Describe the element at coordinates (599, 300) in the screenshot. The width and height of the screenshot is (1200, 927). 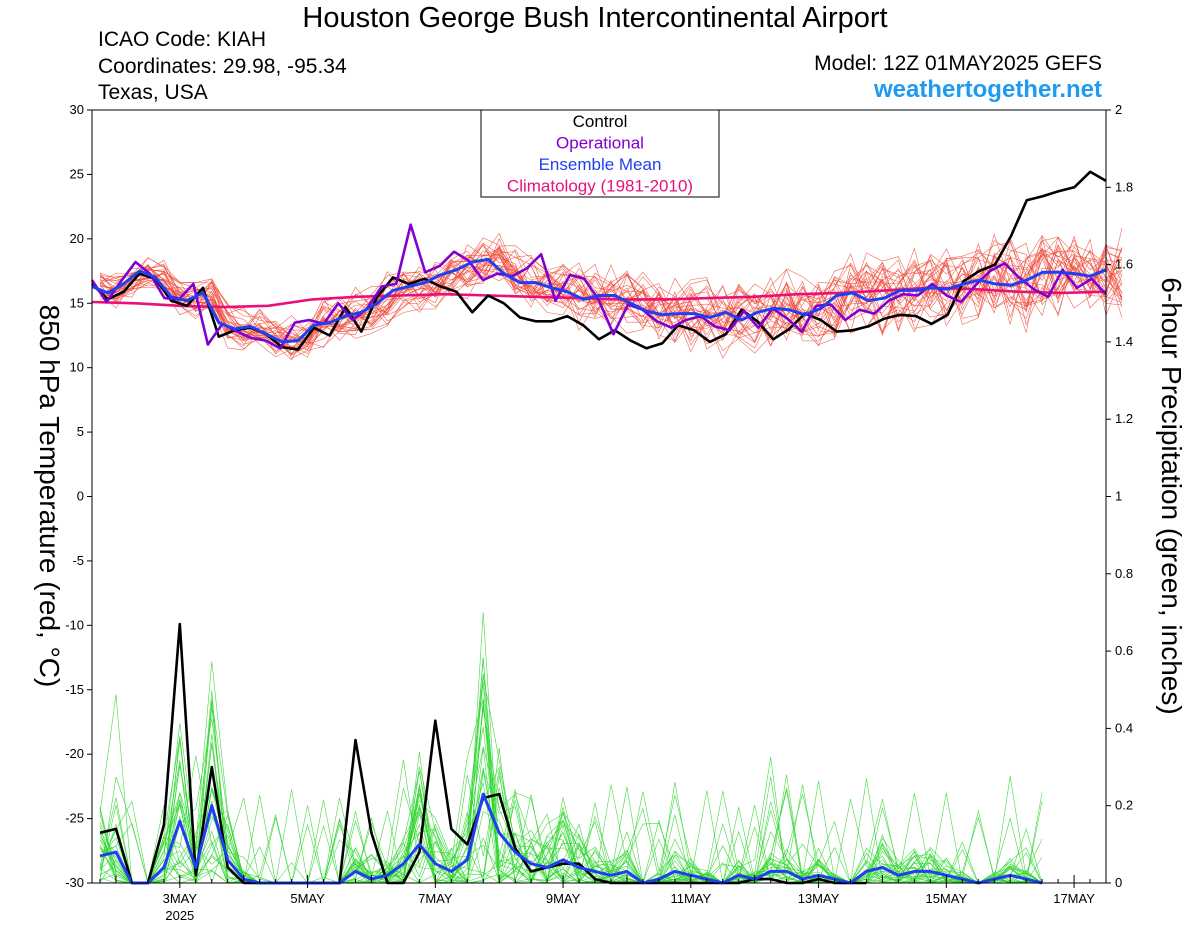
I see `ensemble-mean-temperature-line` at that location.